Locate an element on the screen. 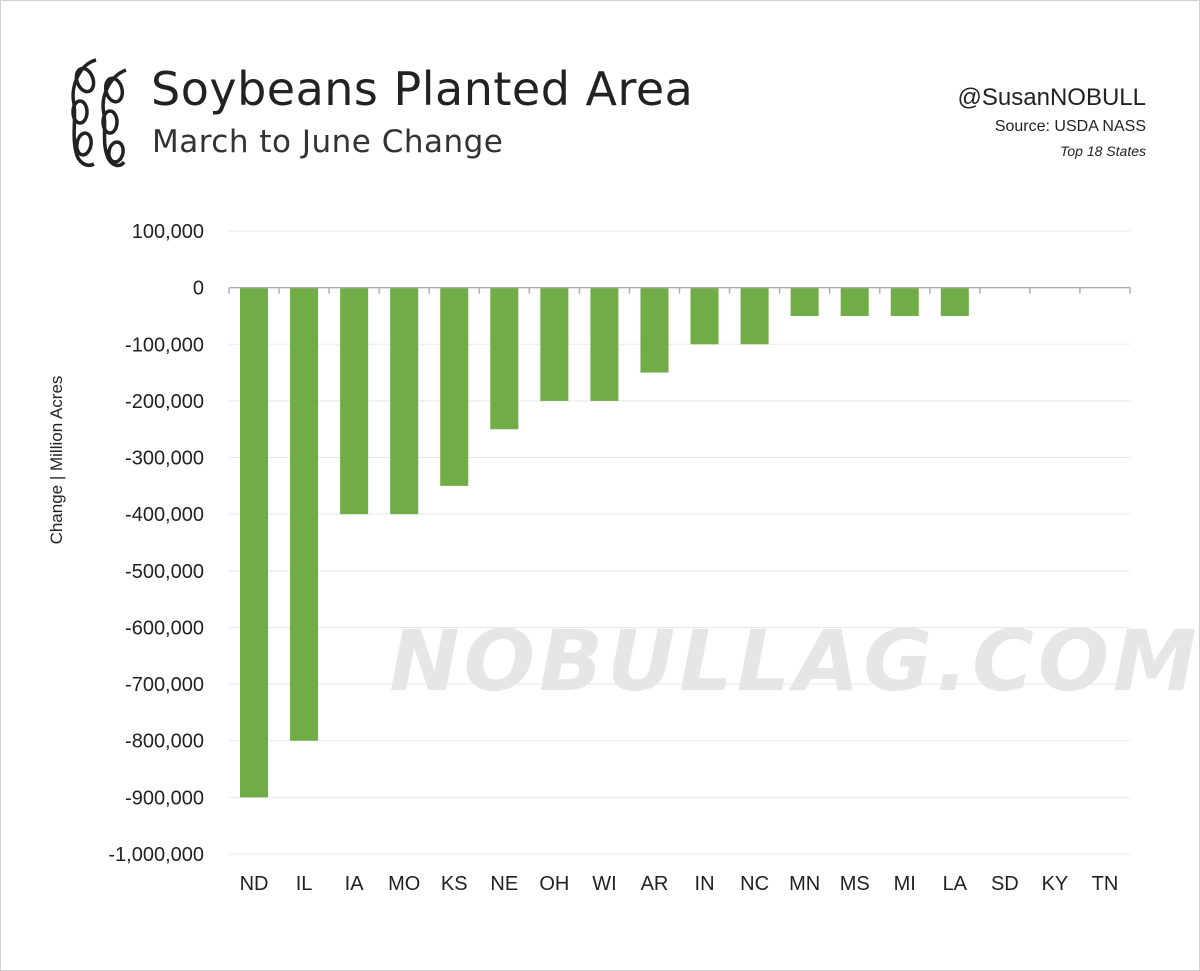 The height and width of the screenshot is (971, 1200). scope-note: Top 18 States is located at coordinates (1103, 151).